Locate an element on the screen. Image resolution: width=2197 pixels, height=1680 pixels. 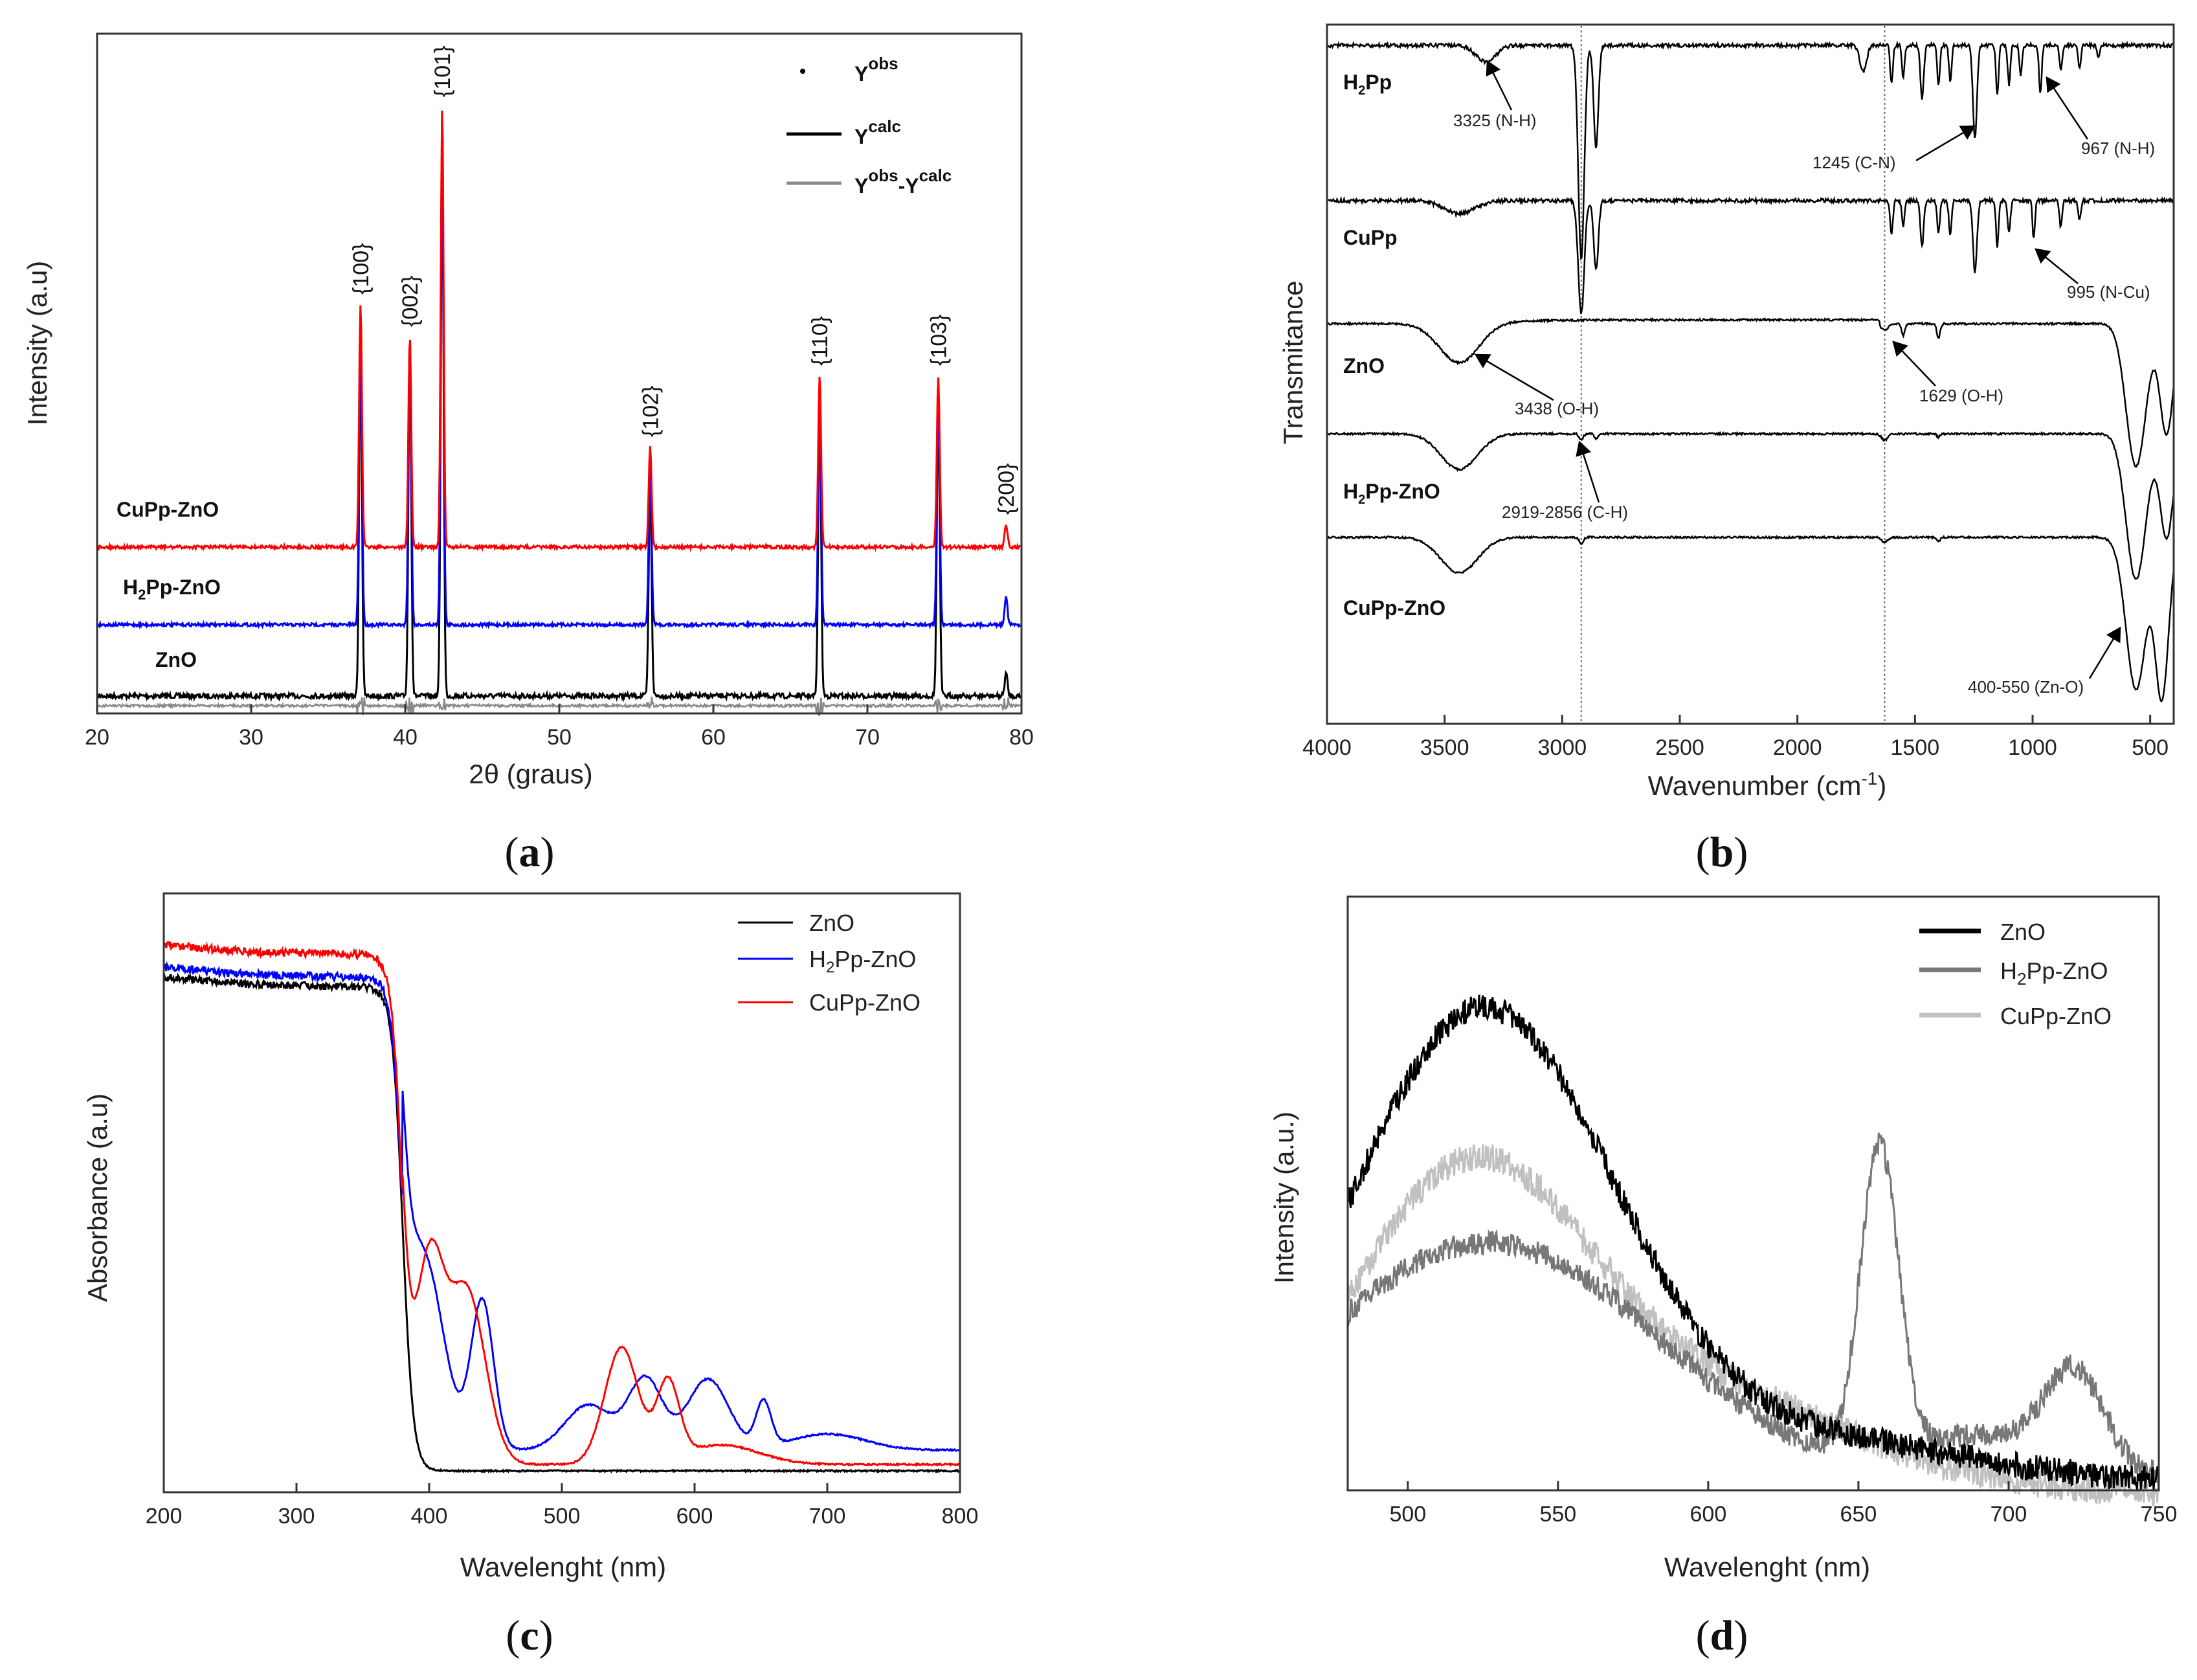
panel-a-label-h2pp-zno: H2Pp-ZnO is located at coordinates (172, 589).